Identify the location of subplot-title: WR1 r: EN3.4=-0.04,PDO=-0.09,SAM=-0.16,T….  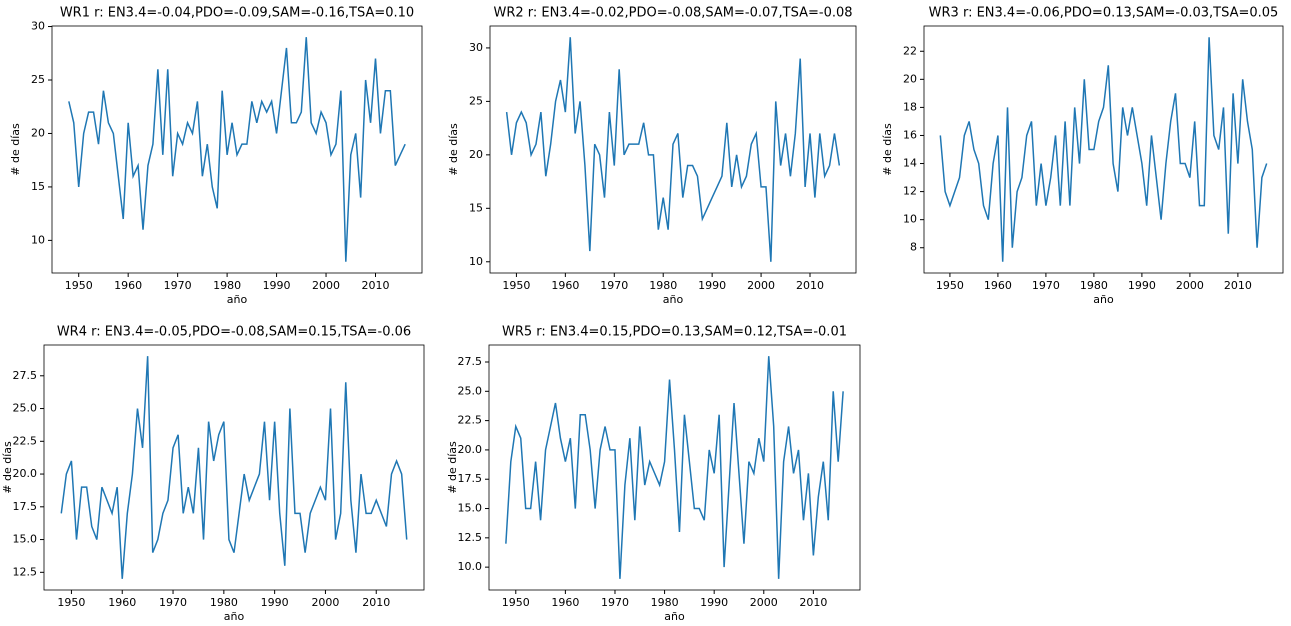
(237, 13).